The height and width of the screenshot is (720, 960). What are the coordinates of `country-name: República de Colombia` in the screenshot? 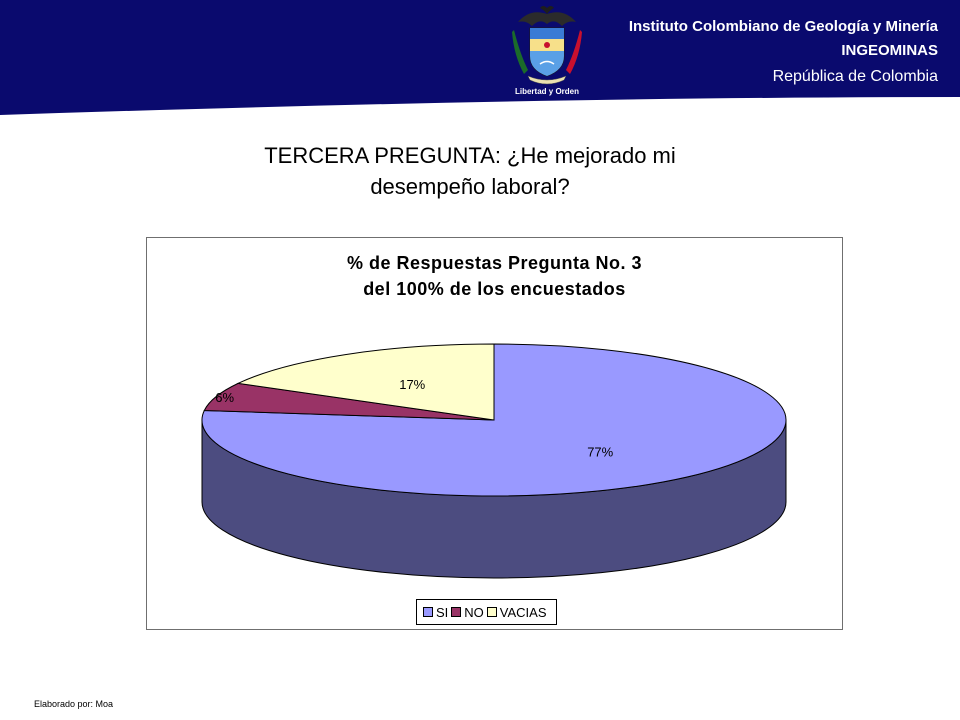 It's located at (855, 76).